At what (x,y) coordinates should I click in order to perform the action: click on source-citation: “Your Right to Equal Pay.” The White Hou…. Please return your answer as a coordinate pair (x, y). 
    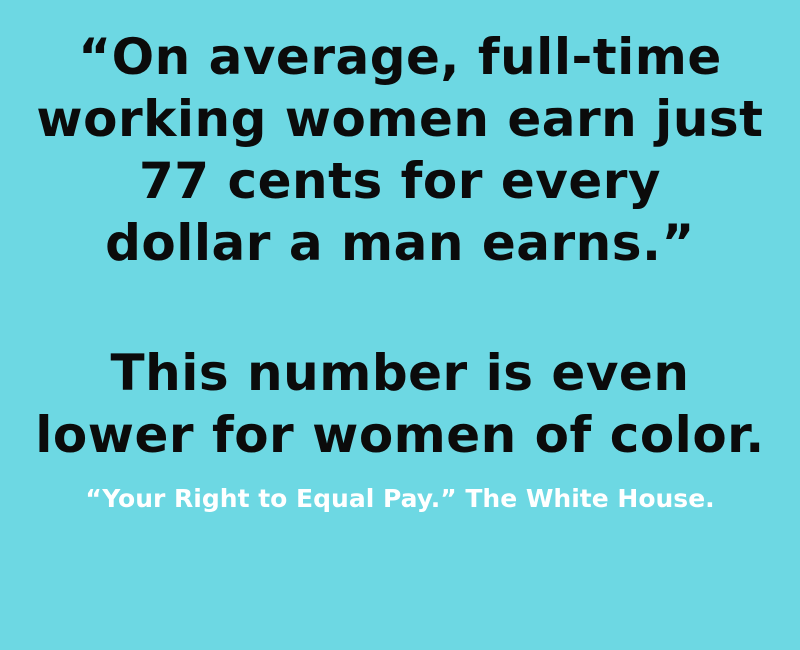
    Looking at the image, I should click on (400, 498).